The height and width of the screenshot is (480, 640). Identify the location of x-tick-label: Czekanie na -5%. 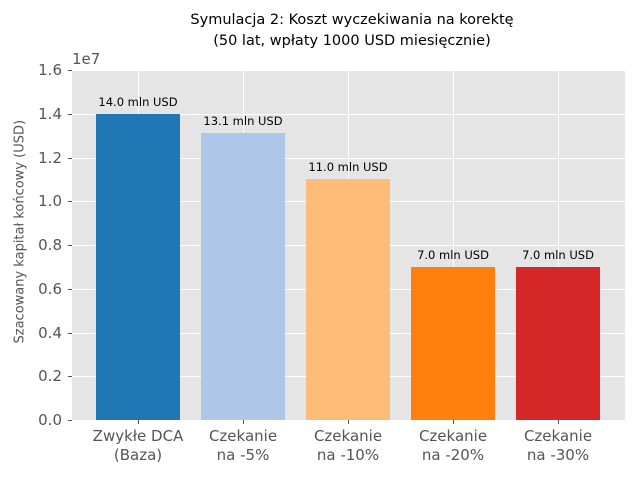
(243, 445).